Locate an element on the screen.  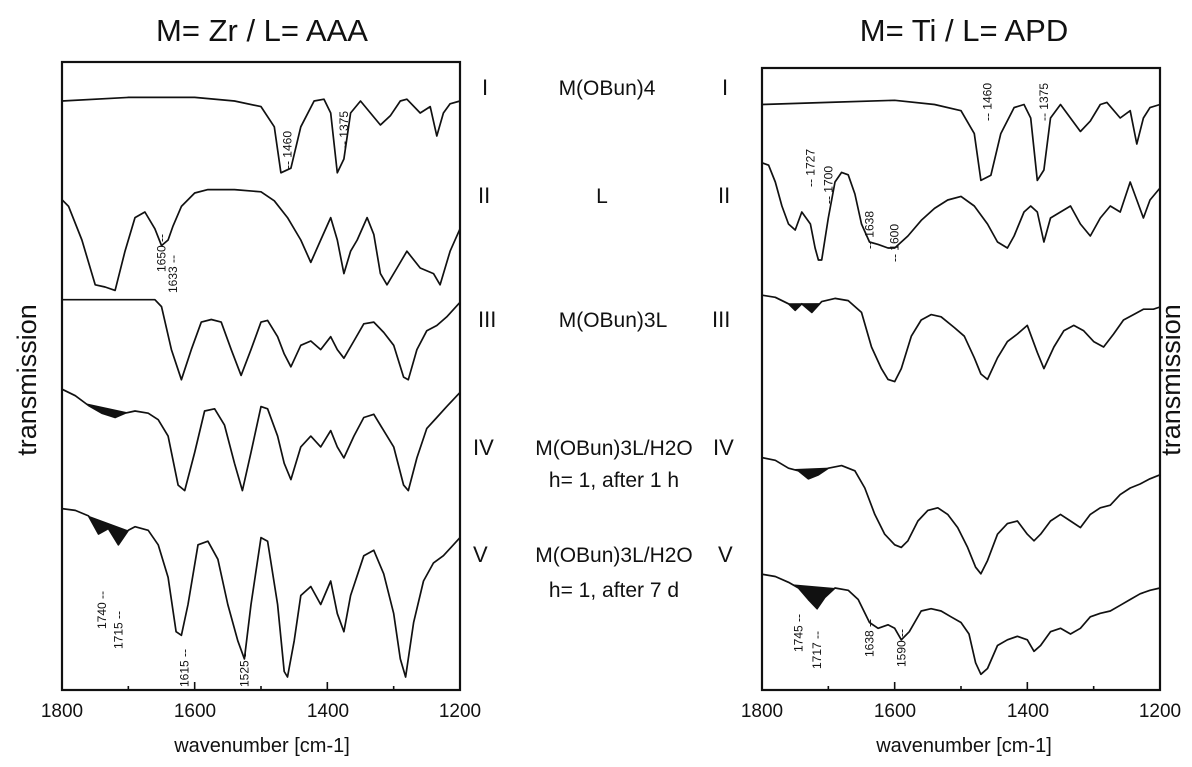
right-roman-IV: IV is located at coordinates (723, 447).